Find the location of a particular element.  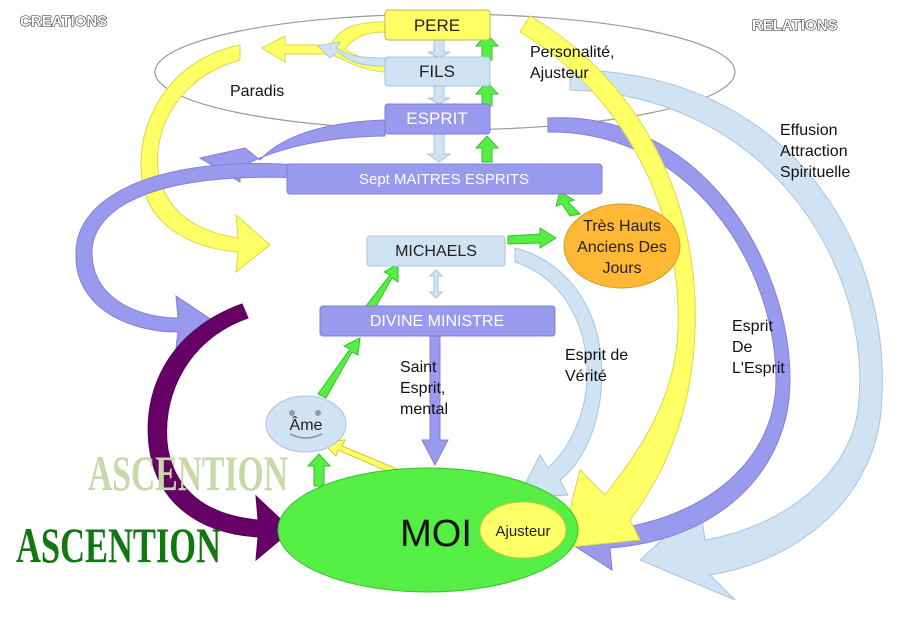

green-arrow-michaels-tres is located at coordinates (532, 238).